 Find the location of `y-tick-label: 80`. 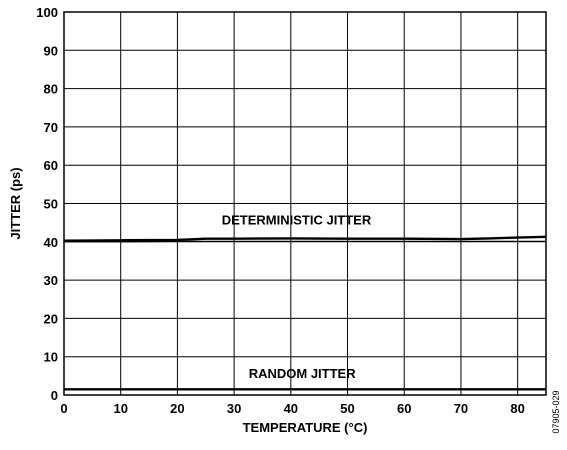

y-tick-label: 80 is located at coordinates (51, 89).